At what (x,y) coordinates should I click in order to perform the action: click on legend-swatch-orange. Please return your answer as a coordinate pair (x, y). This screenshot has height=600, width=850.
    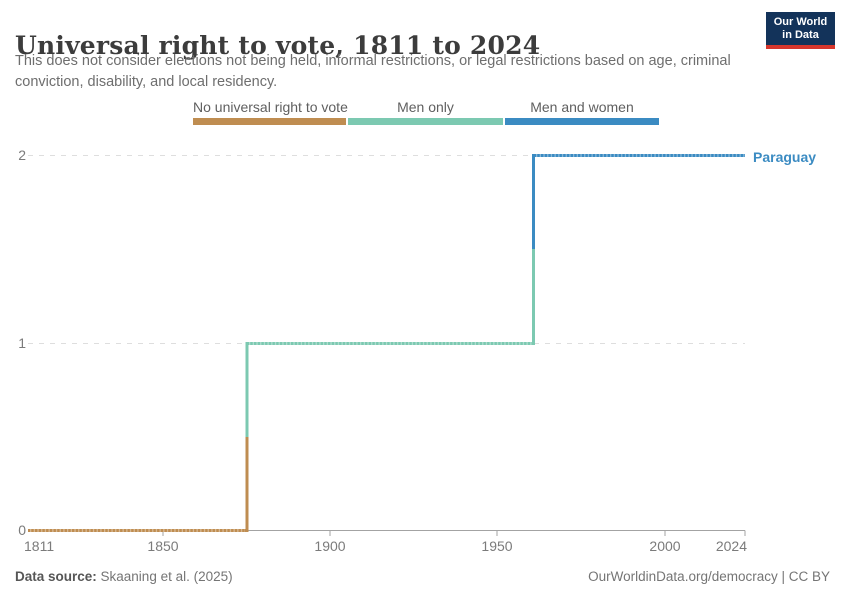
    Looking at the image, I should click on (269, 121).